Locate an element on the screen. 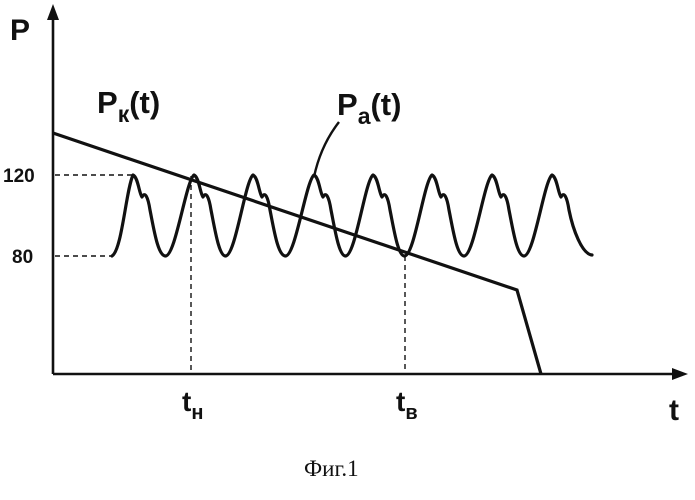 Image resolution: width=695 pixels, height=500 pixels. level-80-label: 80 is located at coordinates (22, 257).